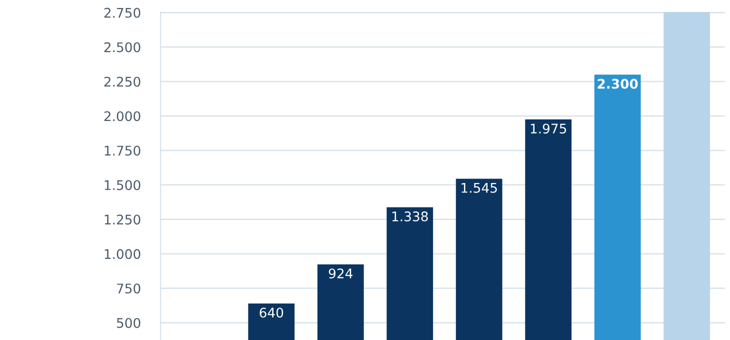 This screenshot has height=340, width=730. What do you see at coordinates (128, 323) in the screenshot?
I see `y-tick-label: 500` at bounding box center [128, 323].